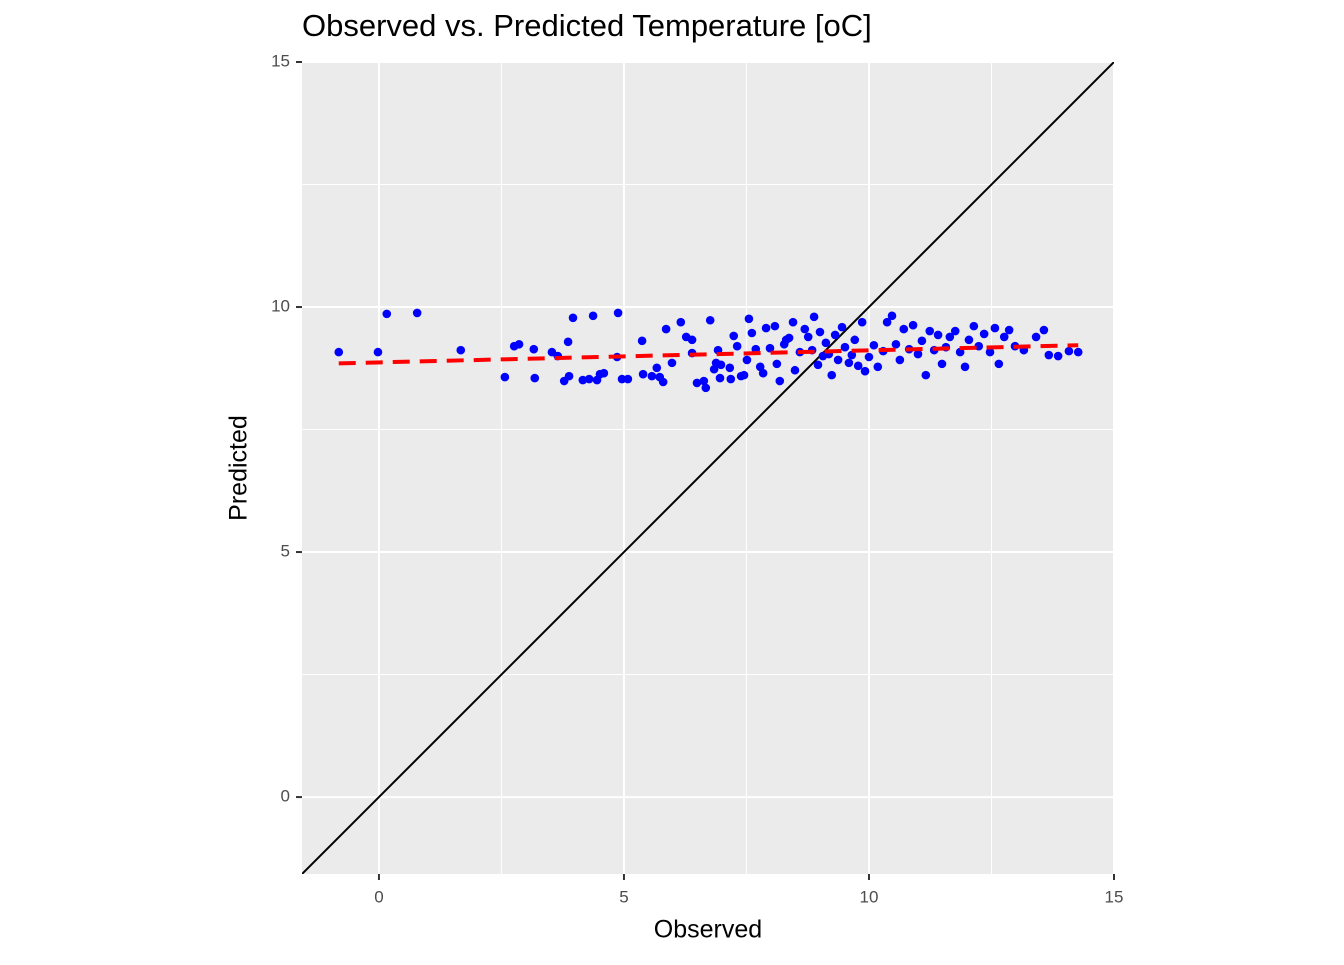  What do you see at coordinates (285, 796) in the screenshot?
I see `y-tick-label: 0` at bounding box center [285, 796].